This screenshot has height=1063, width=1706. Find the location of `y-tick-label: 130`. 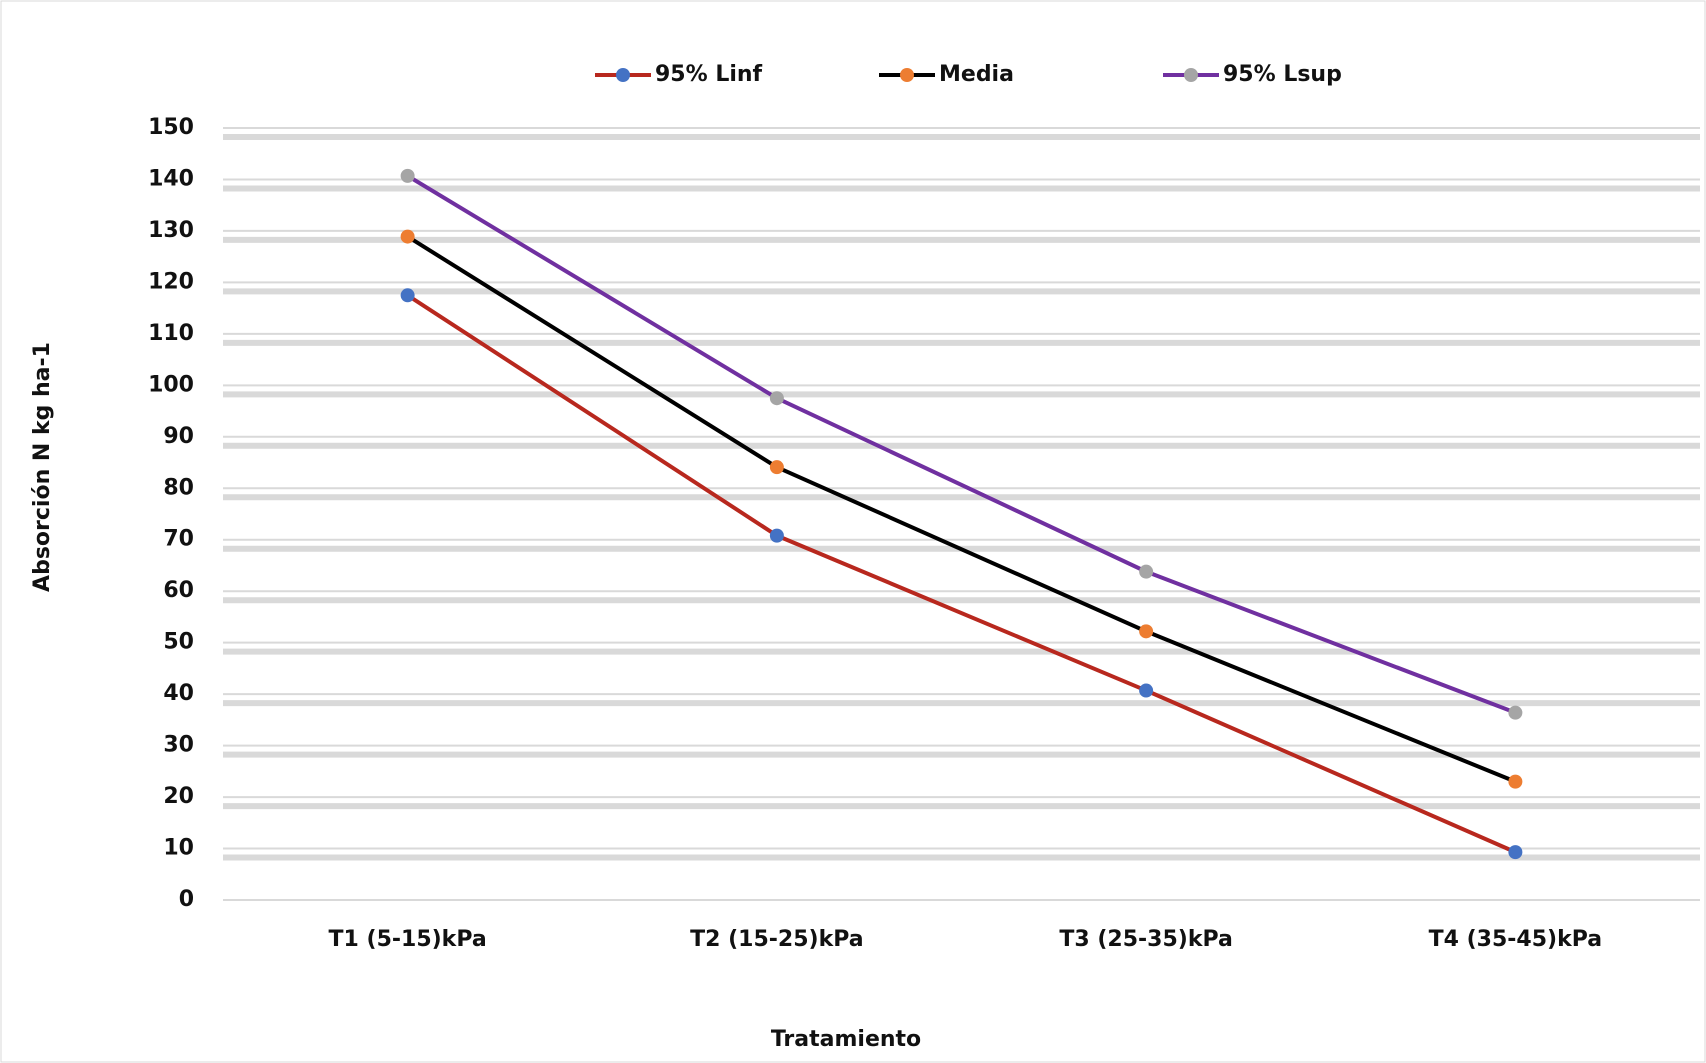

y-tick-label: 130 is located at coordinates (171, 230).